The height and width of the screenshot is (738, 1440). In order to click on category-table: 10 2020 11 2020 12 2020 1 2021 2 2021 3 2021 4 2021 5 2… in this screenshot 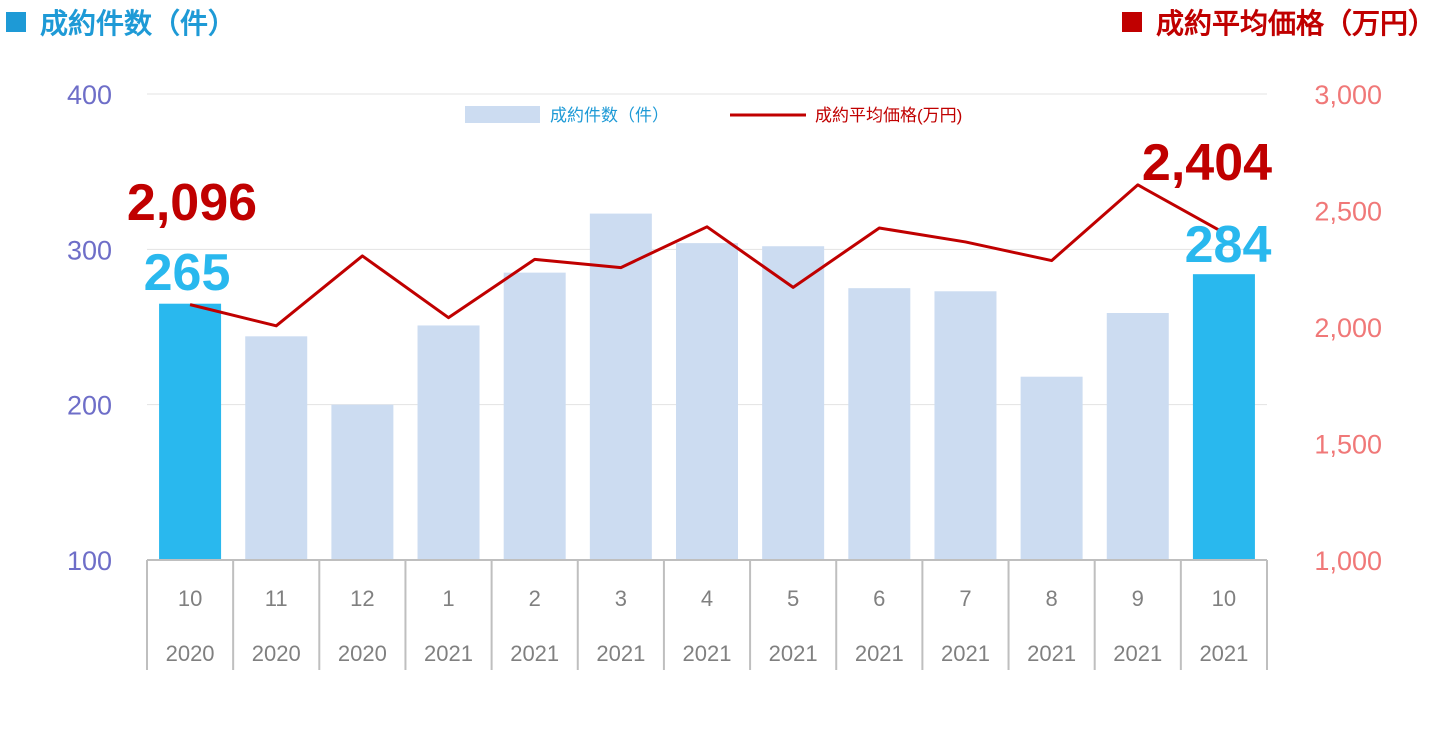, I will do `click(707, 614)`.